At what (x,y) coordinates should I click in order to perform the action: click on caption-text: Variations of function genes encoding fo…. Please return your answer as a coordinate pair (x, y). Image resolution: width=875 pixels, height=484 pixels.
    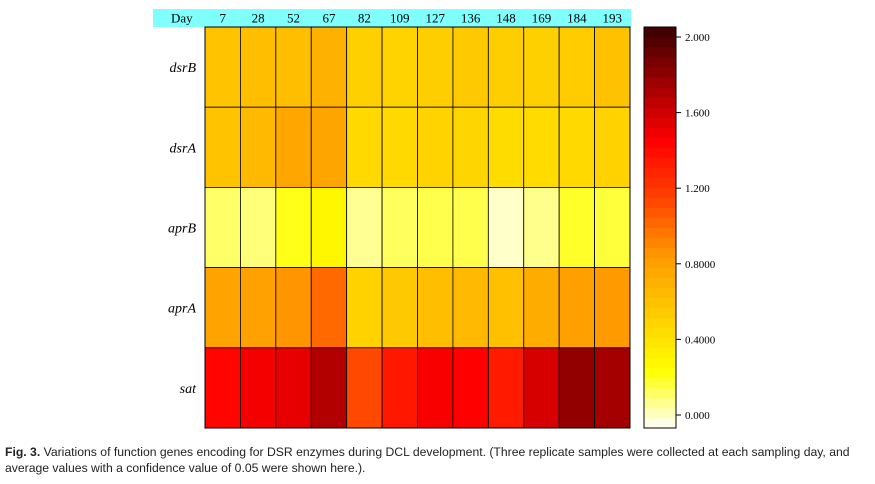
    Looking at the image, I should click on (427, 460).